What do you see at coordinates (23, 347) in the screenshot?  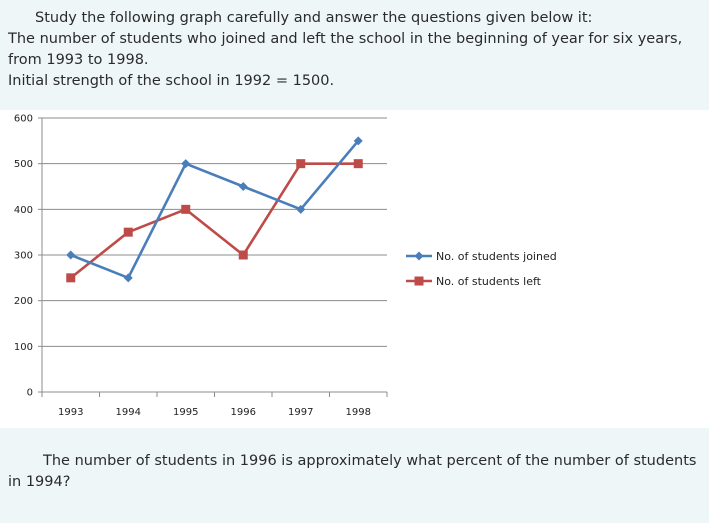 I see `y-tick-label-100: 100` at bounding box center [23, 347].